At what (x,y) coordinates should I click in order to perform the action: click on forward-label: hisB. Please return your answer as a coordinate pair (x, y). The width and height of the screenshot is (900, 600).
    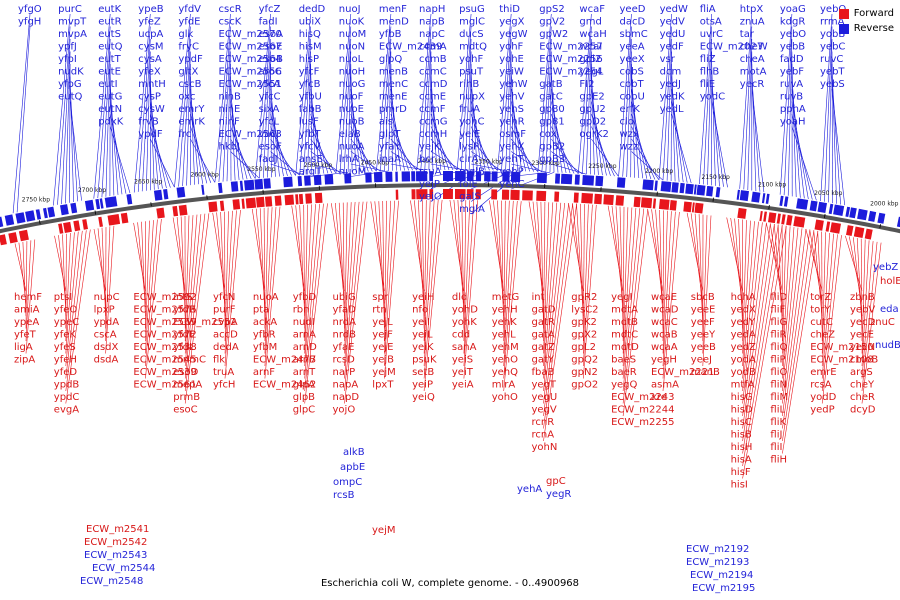
    Looking at the image, I should click on (741, 435).